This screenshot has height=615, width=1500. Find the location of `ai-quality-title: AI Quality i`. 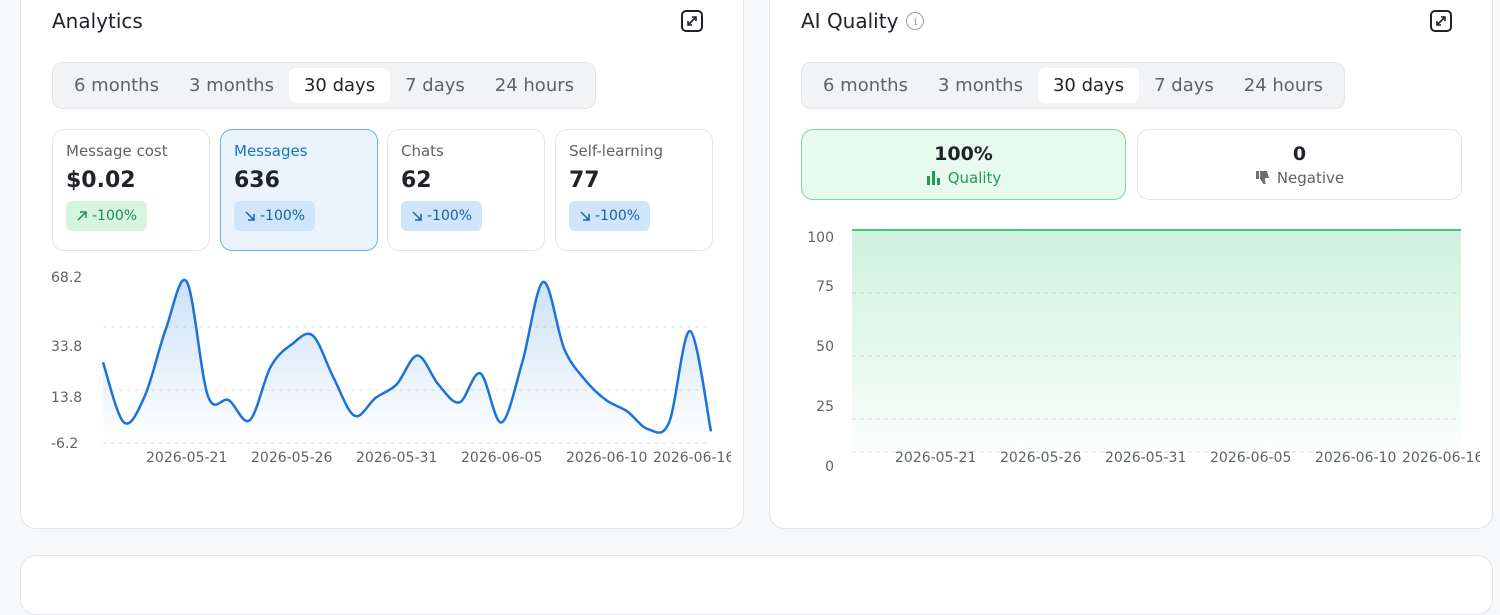

ai-quality-title: AI Quality i is located at coordinates (863, 21).